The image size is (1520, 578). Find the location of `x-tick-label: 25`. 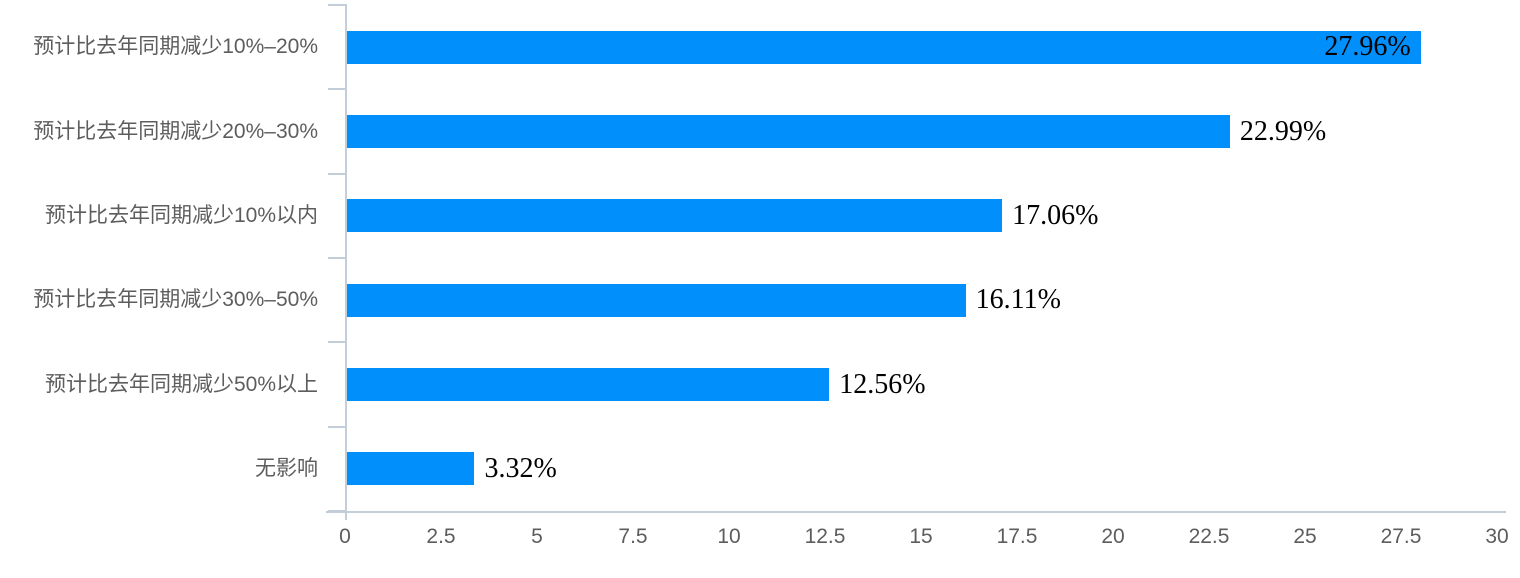

x-tick-label: 25 is located at coordinates (1305, 536).